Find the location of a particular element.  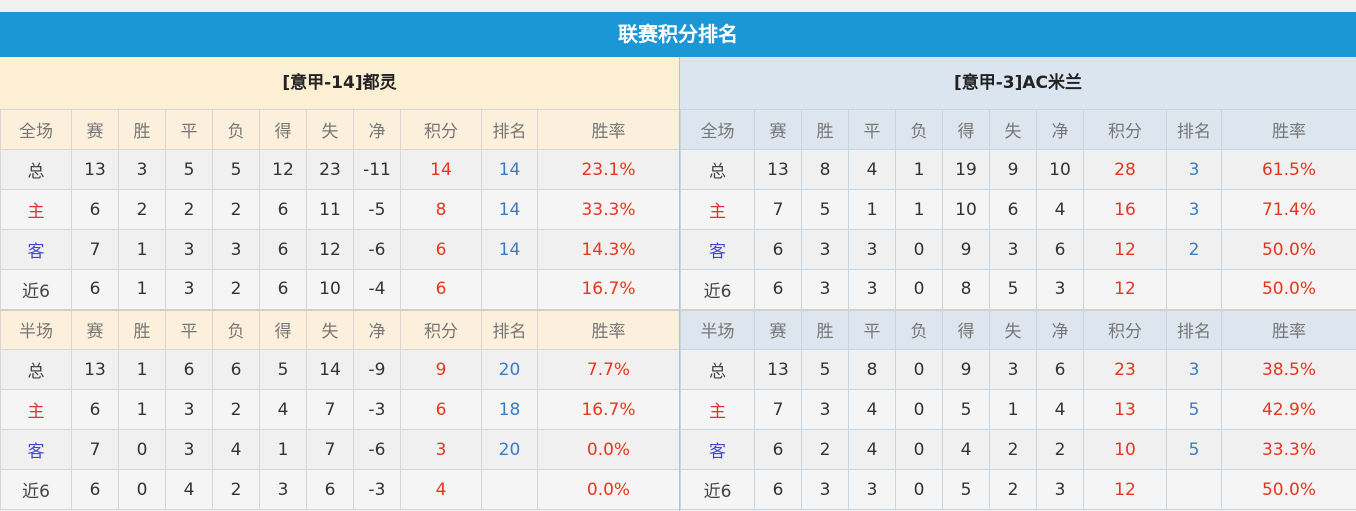

cell-rank is located at coordinates (509, 289).